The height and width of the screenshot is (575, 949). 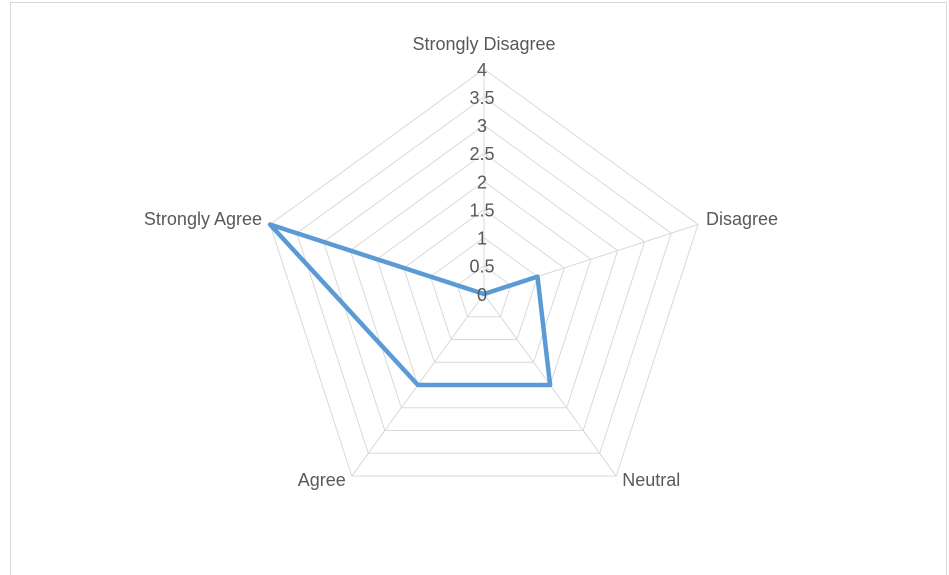 What do you see at coordinates (481, 98) in the screenshot?
I see `r-tick-label: 3.5` at bounding box center [481, 98].